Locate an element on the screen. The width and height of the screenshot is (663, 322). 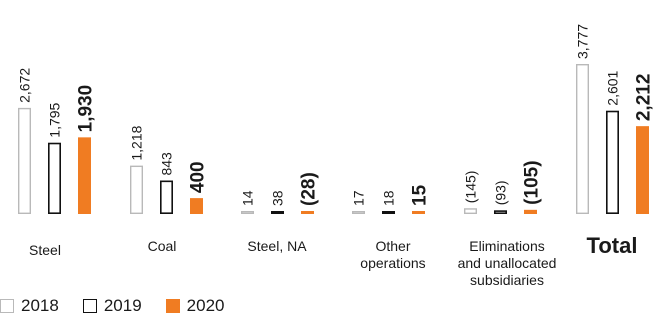
value-label-total-2018: 3,777 is located at coordinates (583, 41).